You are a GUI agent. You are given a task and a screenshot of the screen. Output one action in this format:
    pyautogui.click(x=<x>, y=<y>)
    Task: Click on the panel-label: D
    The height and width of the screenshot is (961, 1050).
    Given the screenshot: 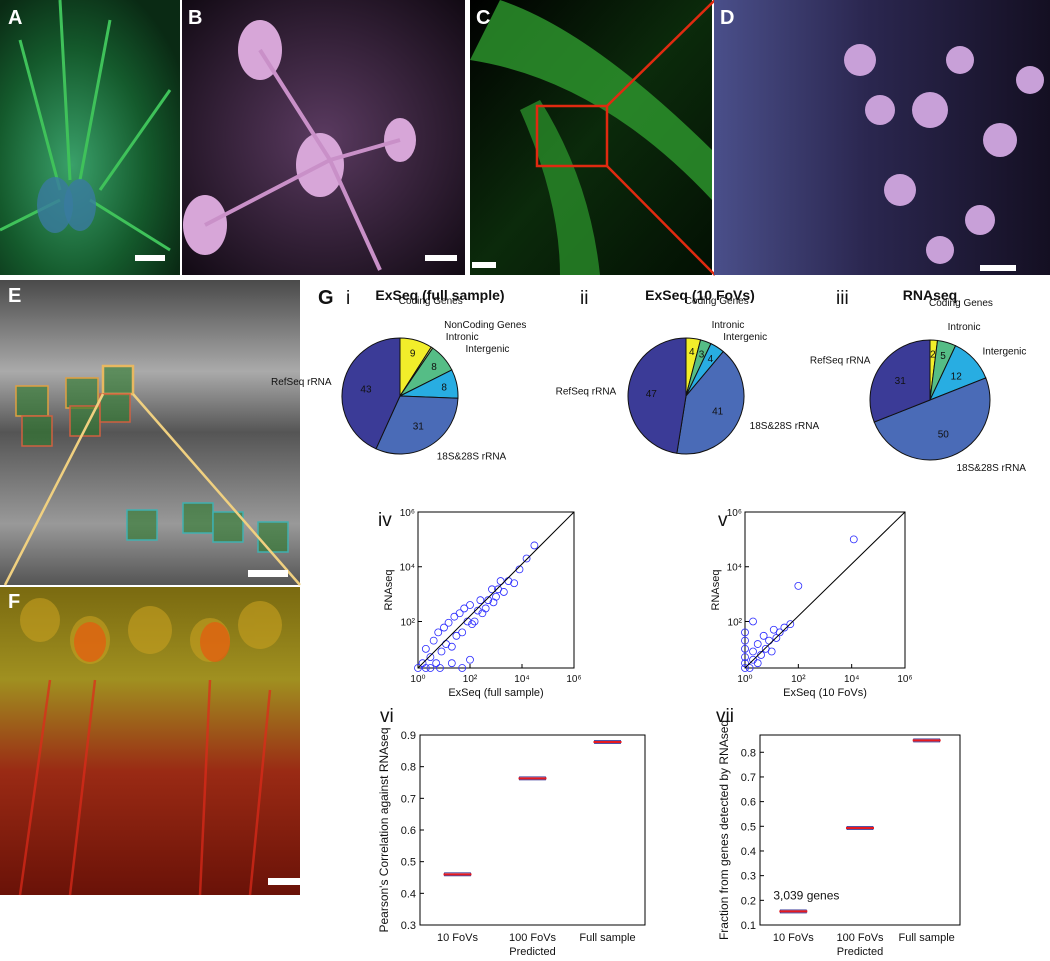 What is the action you would take?
    pyautogui.click(x=727, y=18)
    